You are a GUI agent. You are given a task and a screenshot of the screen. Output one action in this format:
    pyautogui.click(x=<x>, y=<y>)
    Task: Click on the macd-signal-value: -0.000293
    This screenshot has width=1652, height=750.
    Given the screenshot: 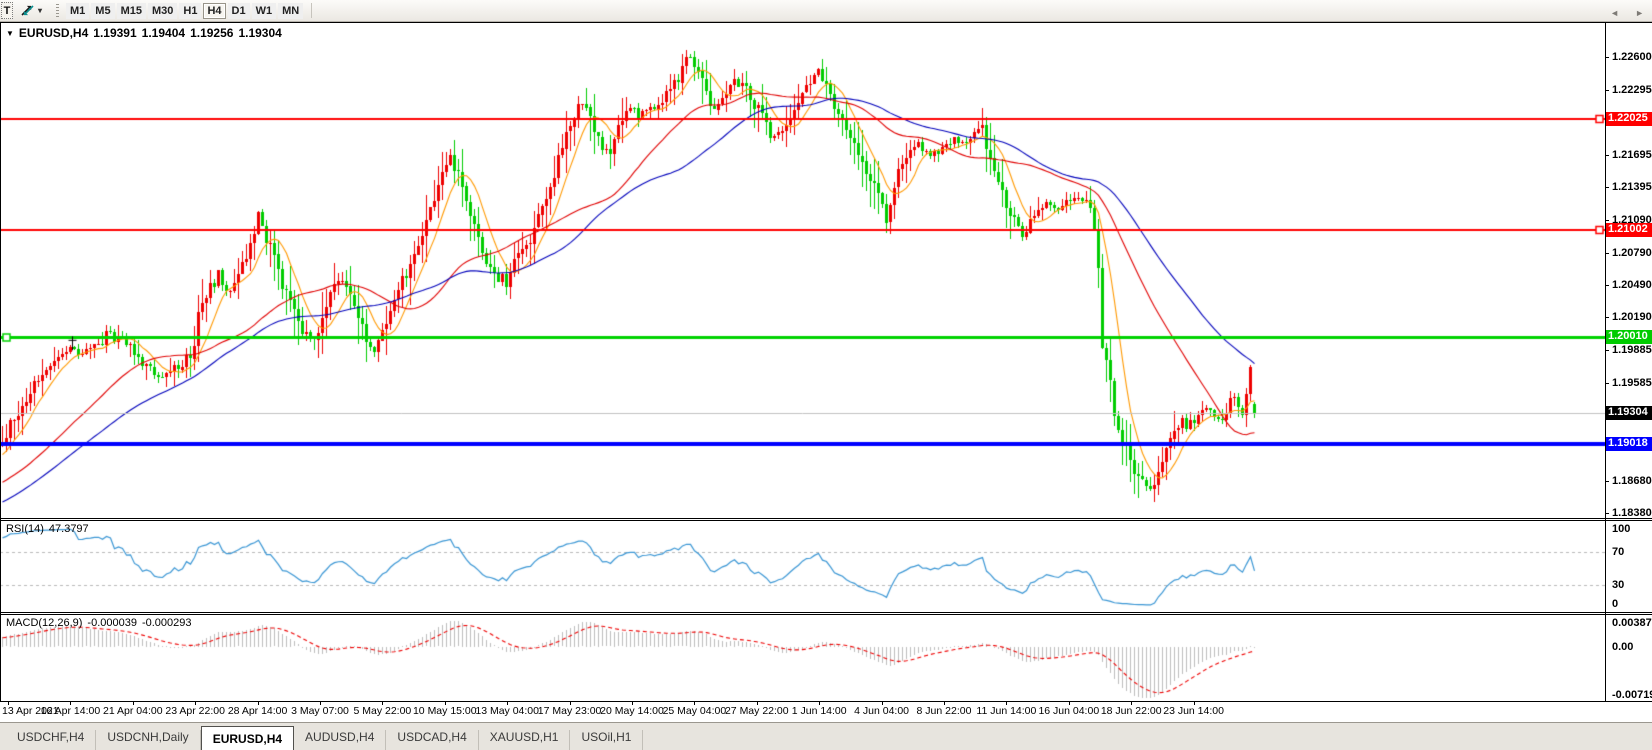 What is the action you would take?
    pyautogui.click(x=166, y=623)
    